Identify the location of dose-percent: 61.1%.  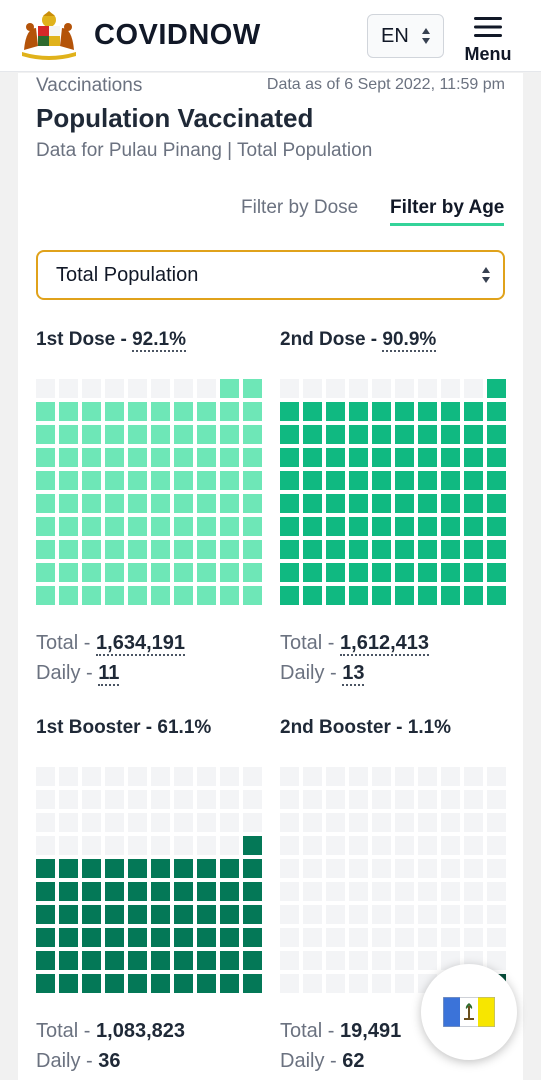
(184, 727).